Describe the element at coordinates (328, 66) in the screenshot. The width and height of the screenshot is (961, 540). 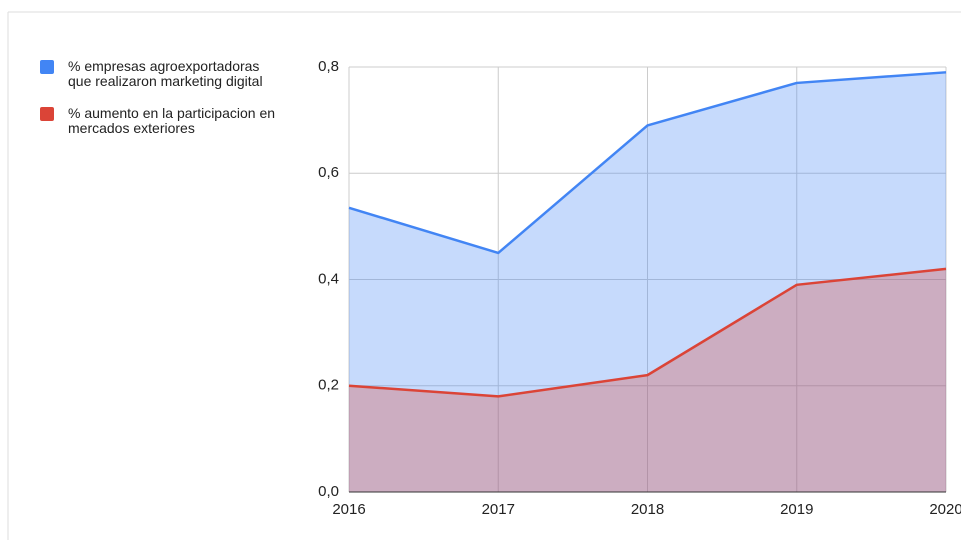
I see `y-tick-label: 0,8` at that location.